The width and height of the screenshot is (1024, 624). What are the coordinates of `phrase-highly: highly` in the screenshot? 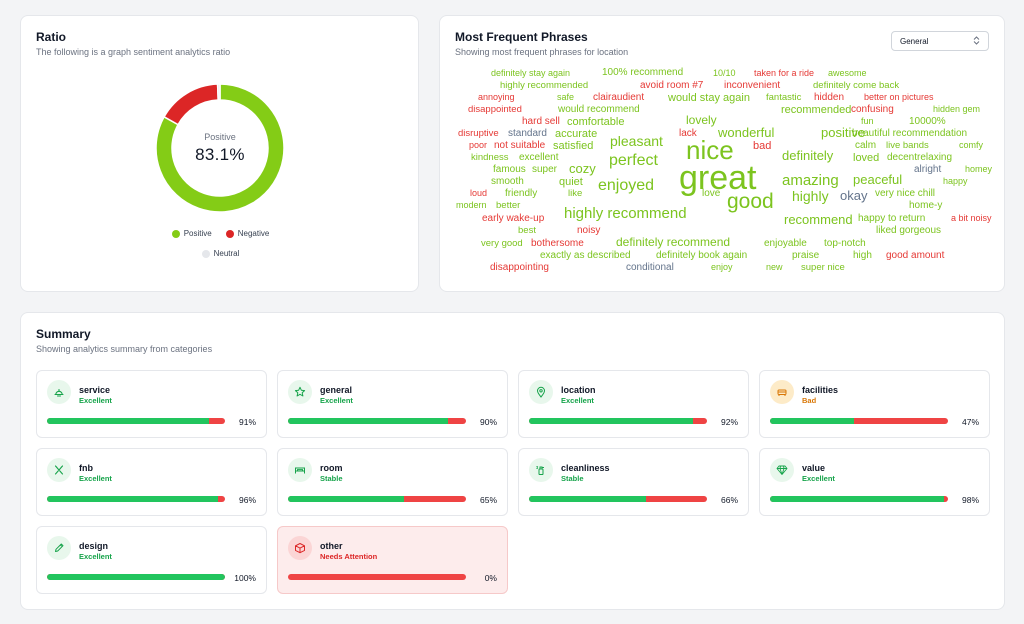 It's located at (810, 196).